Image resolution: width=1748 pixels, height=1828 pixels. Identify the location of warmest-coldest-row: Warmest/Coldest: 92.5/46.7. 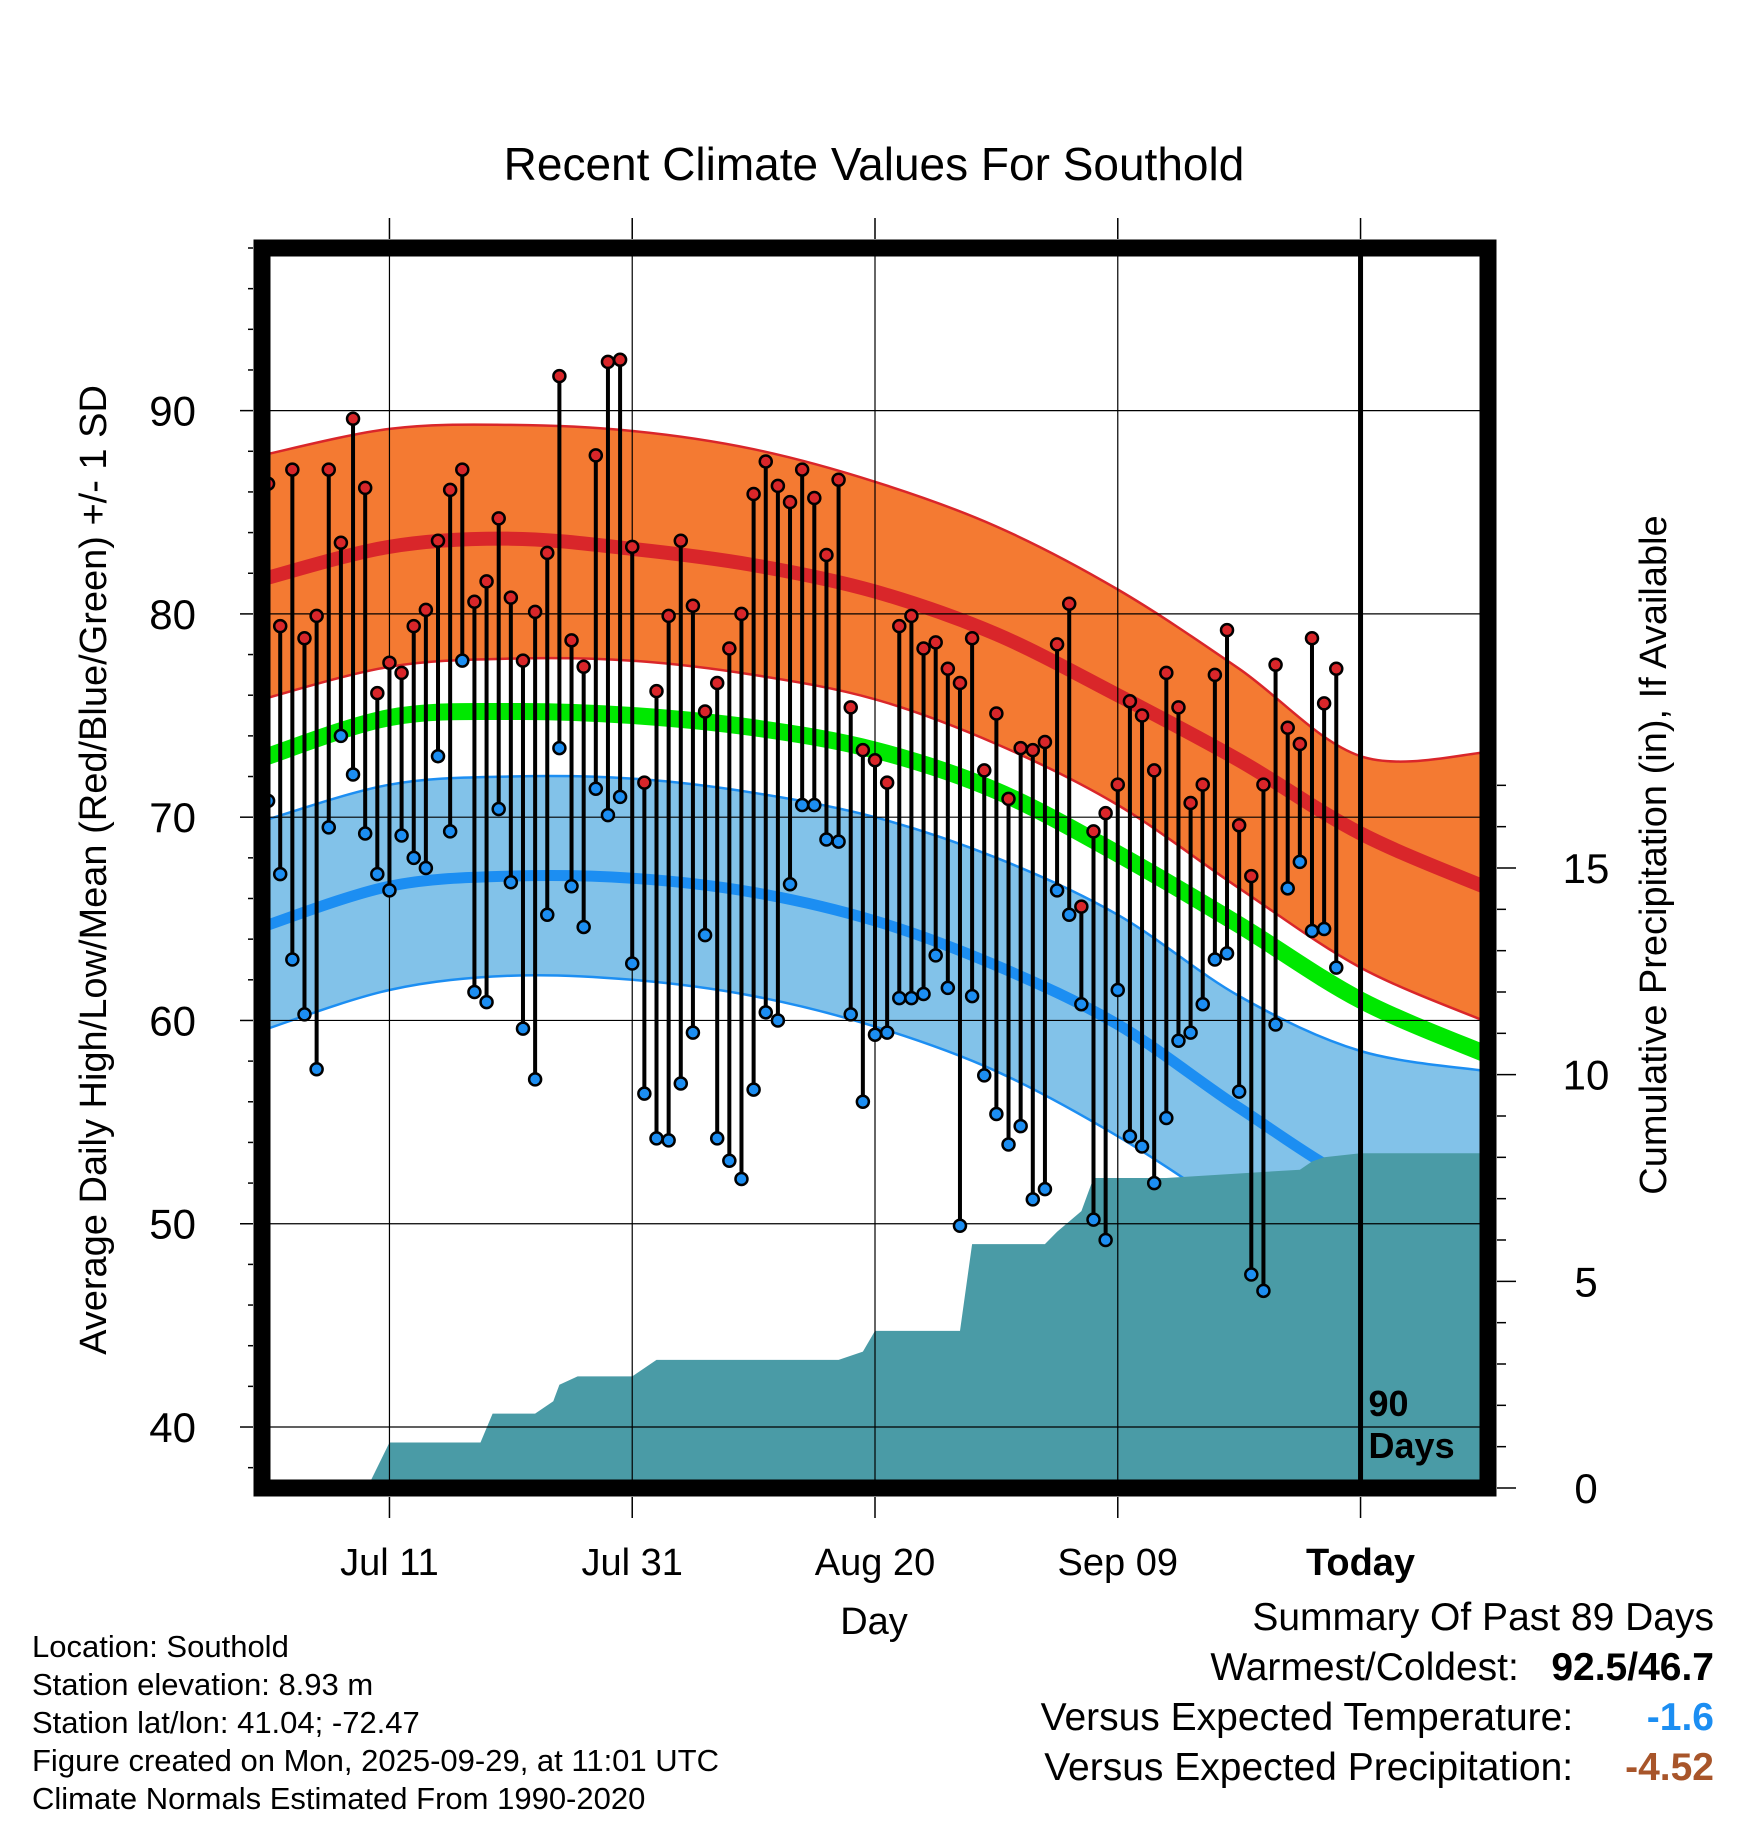
(1377, 1668).